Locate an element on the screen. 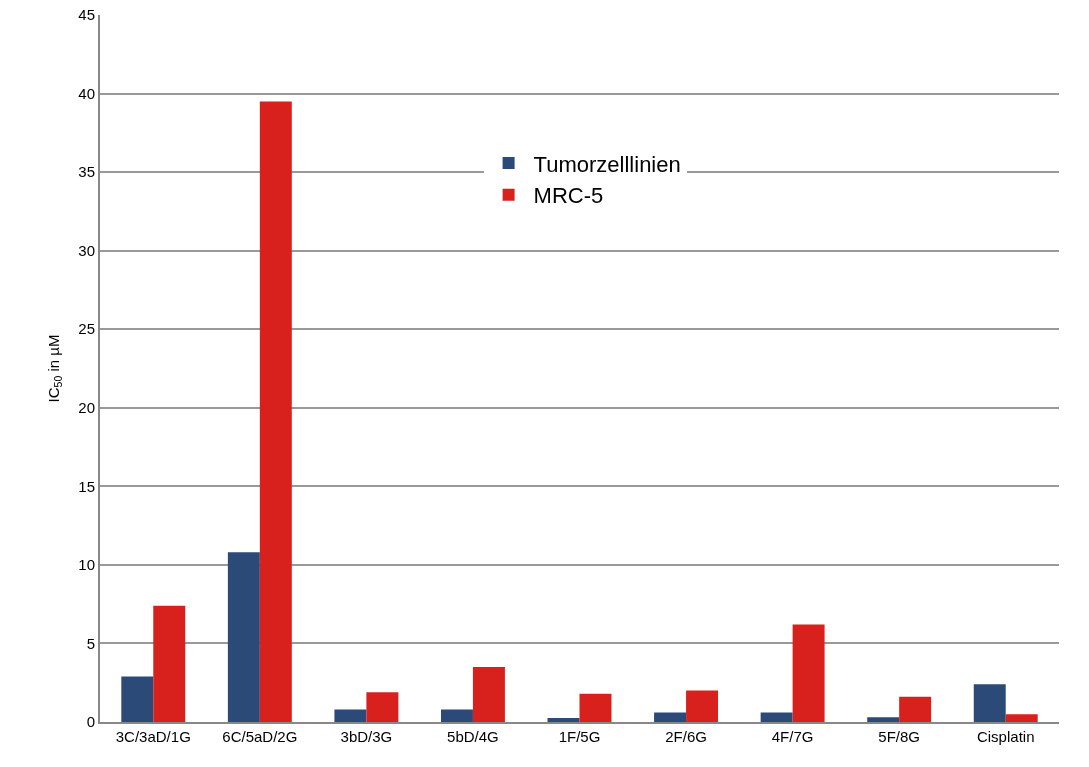  y-tick-label: 5 is located at coordinates (90, 643).